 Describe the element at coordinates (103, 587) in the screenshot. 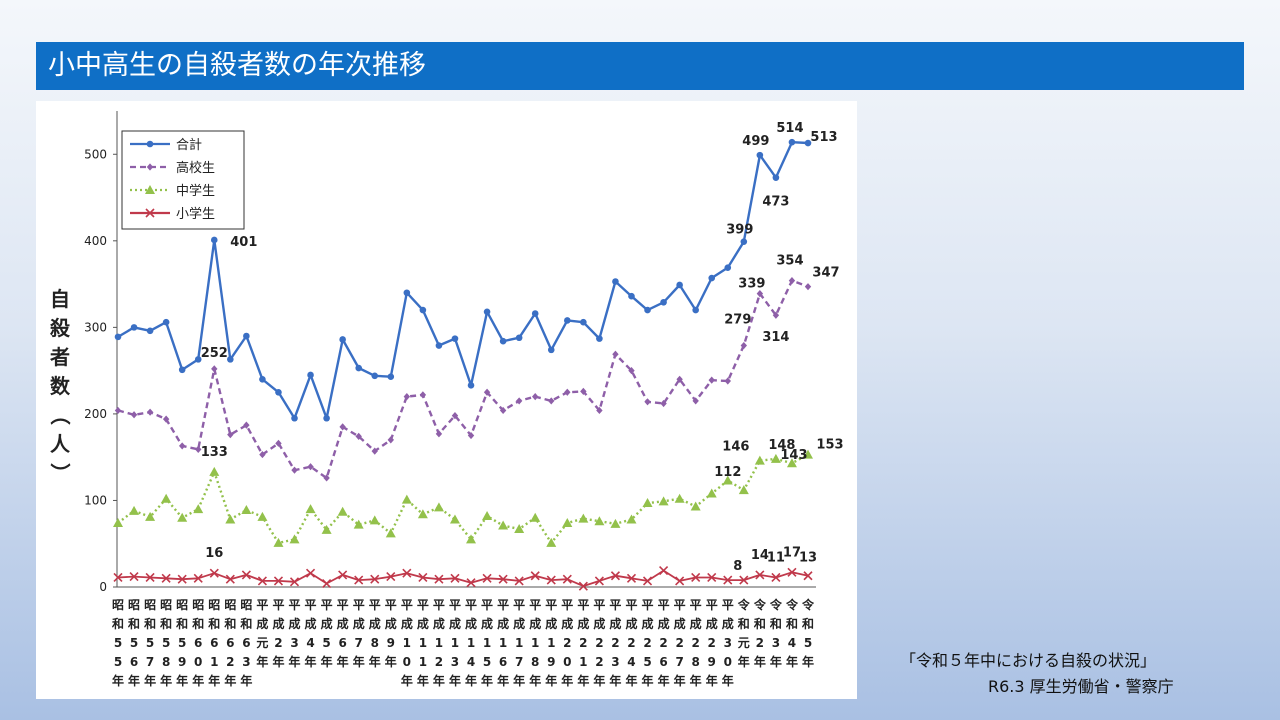

I see `y-tick-label: 0` at that location.